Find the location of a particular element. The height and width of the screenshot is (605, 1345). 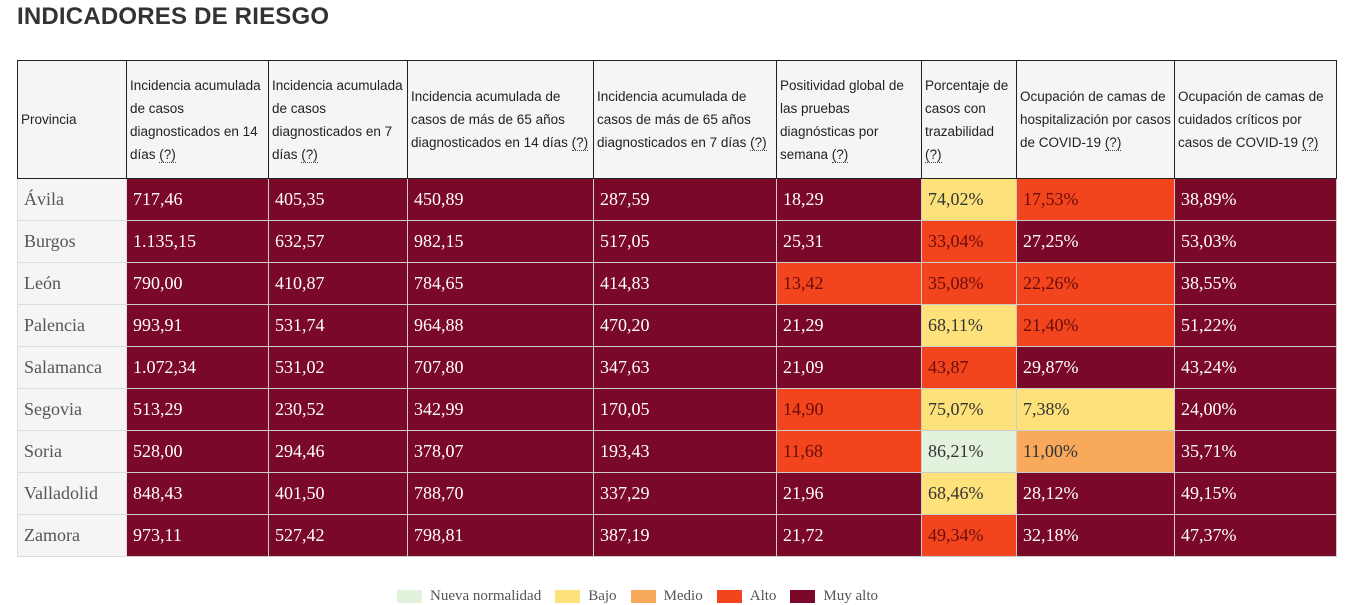

indicator-cell: 47,37% is located at coordinates (1255, 535).